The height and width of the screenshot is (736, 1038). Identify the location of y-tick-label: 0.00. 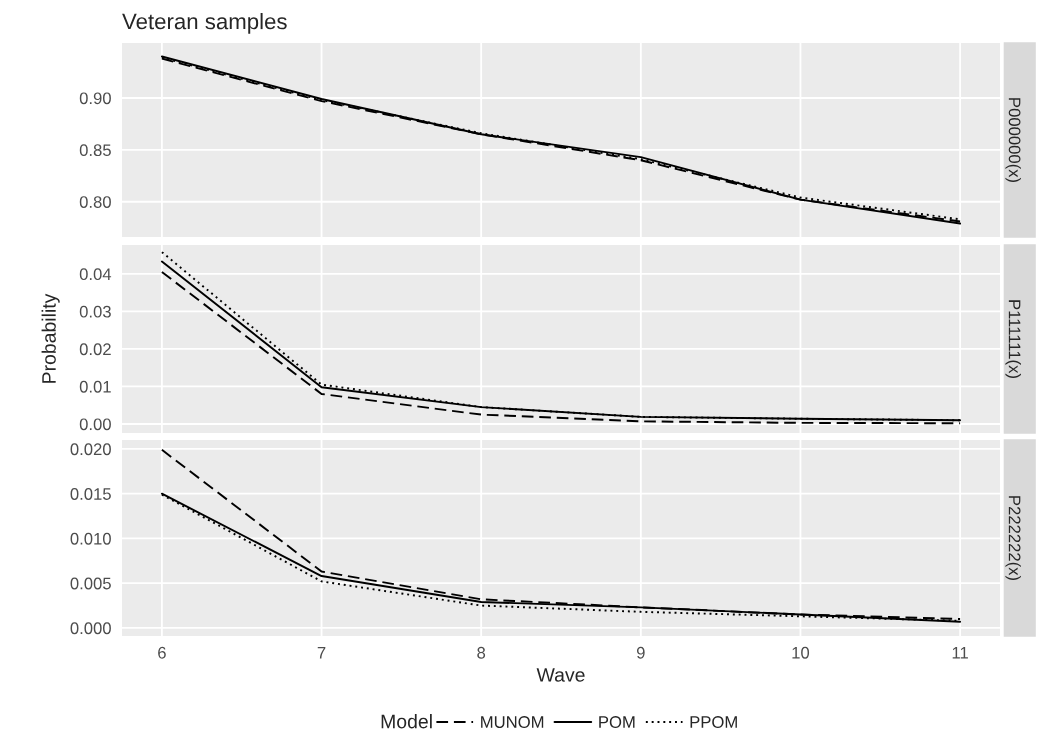
(95, 424).